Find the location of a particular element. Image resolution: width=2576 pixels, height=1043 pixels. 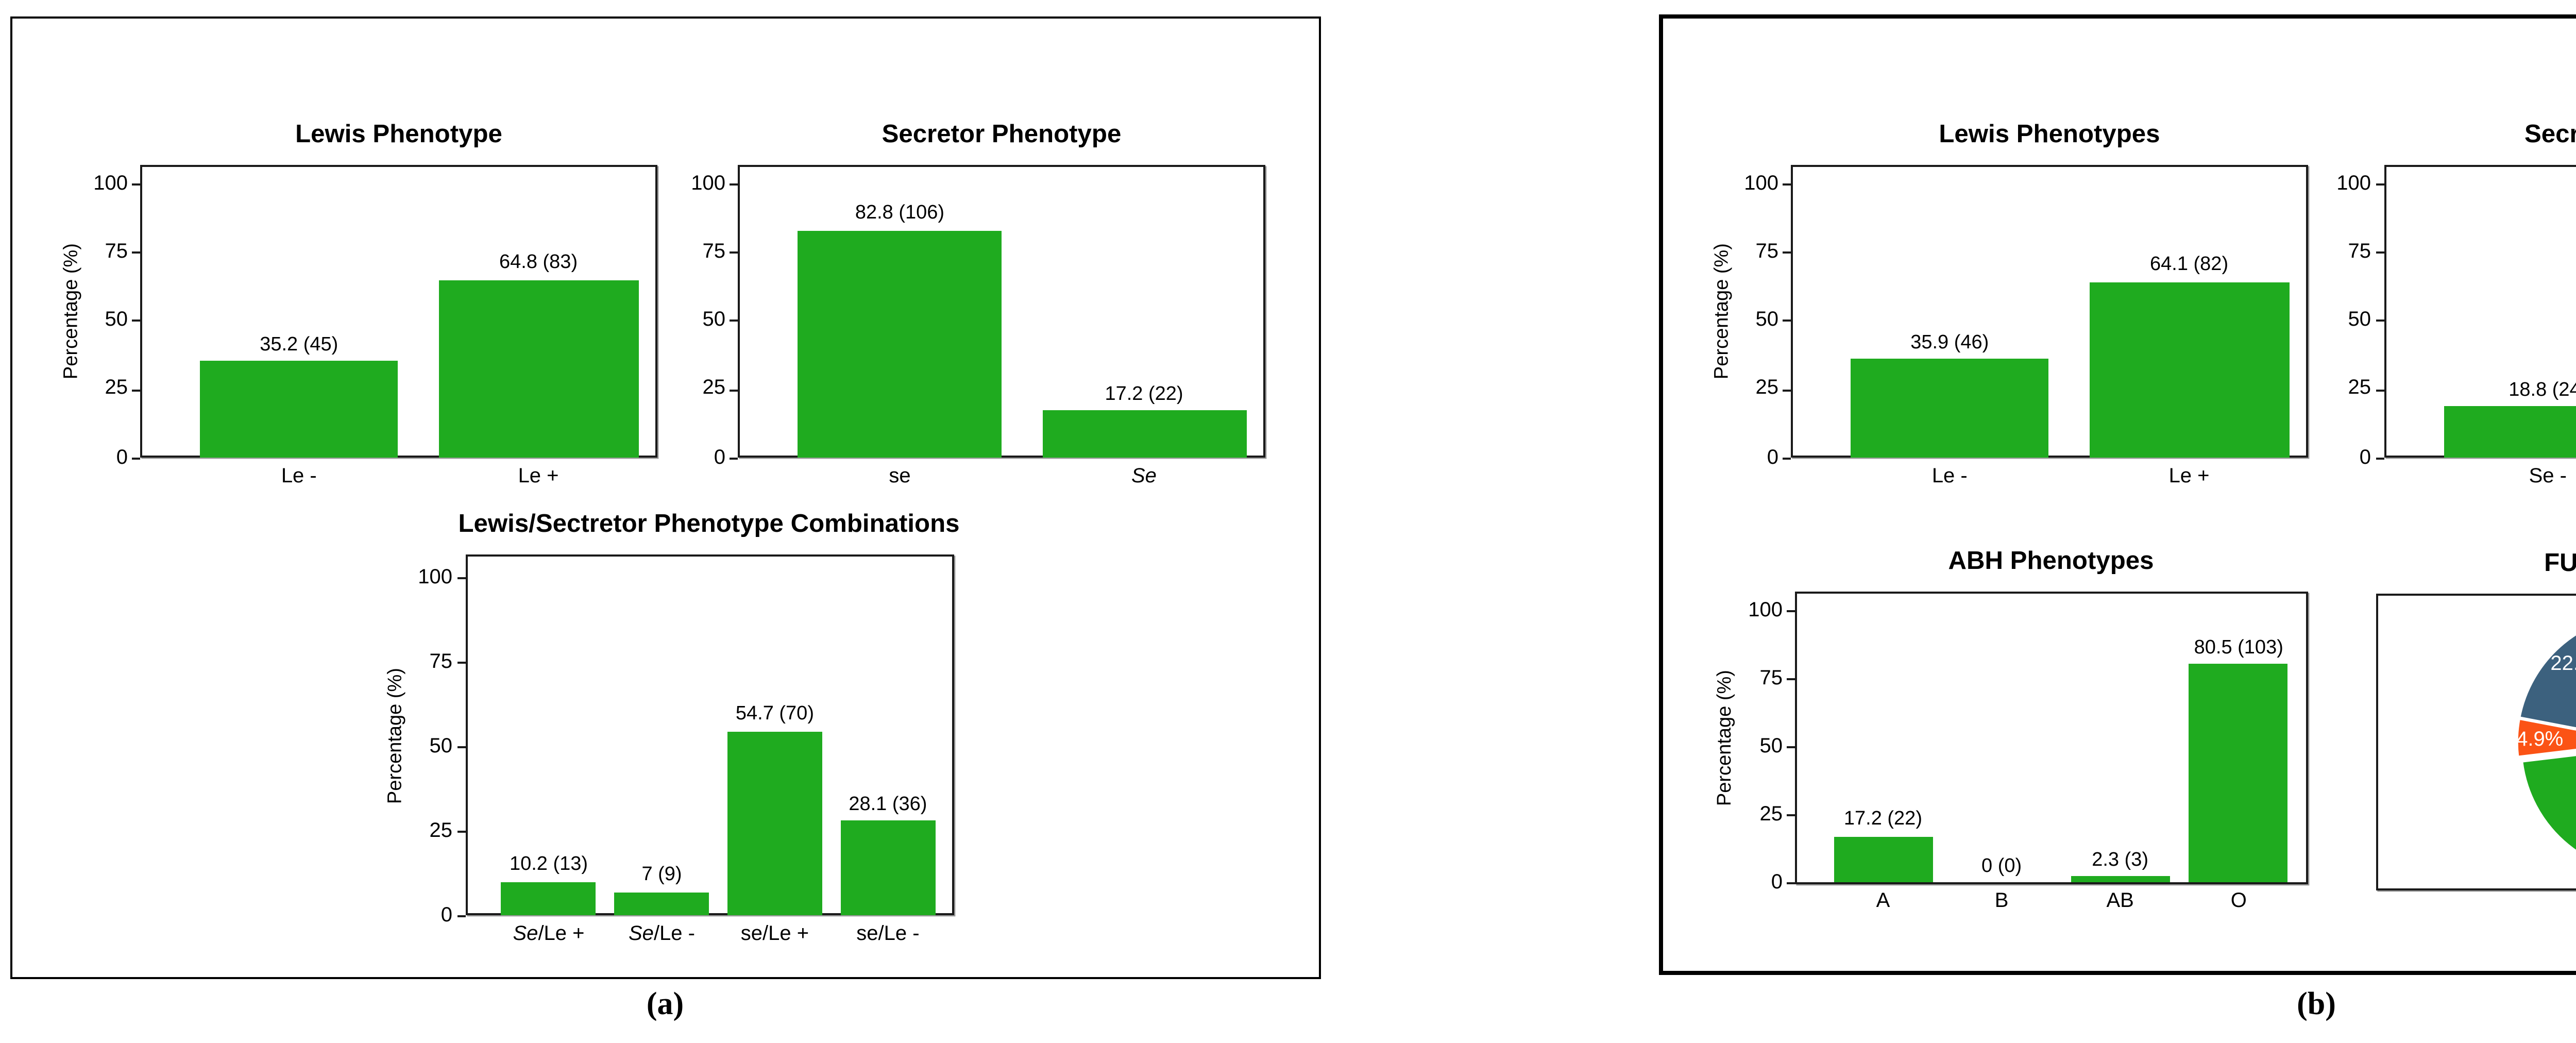

chart-title-bpie: FUT2 Genotypes is located at coordinates (2560, 561).